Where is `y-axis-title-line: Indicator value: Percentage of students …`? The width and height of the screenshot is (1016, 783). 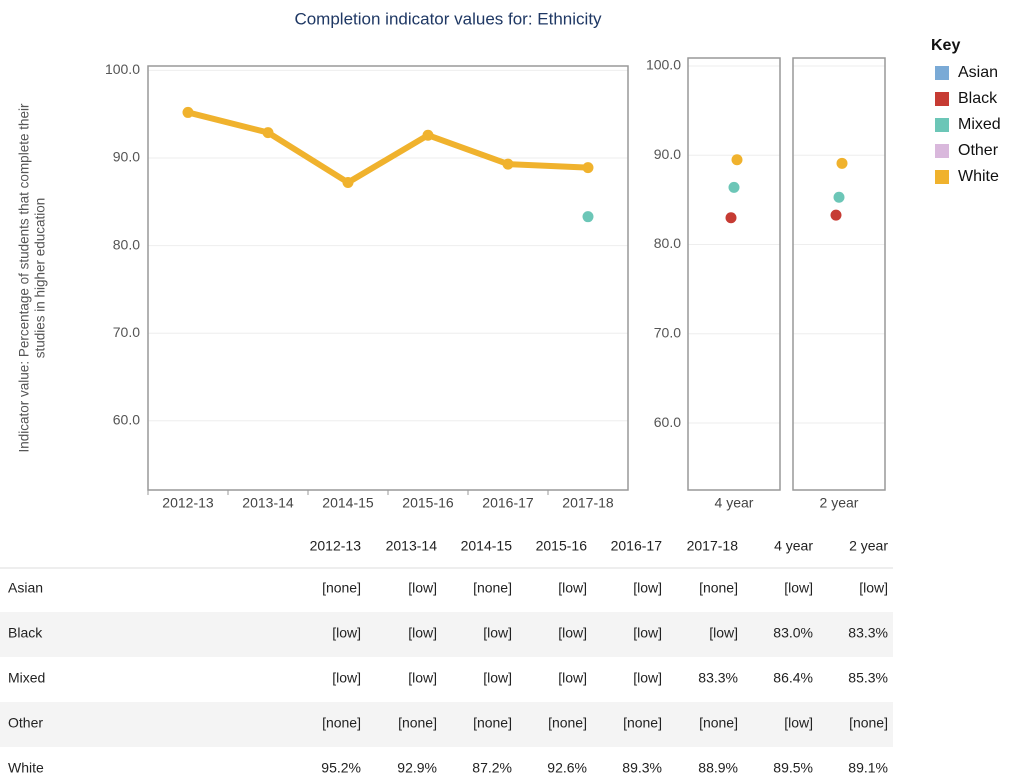 y-axis-title-line: Indicator value: Percentage of students … is located at coordinates (24, 277).